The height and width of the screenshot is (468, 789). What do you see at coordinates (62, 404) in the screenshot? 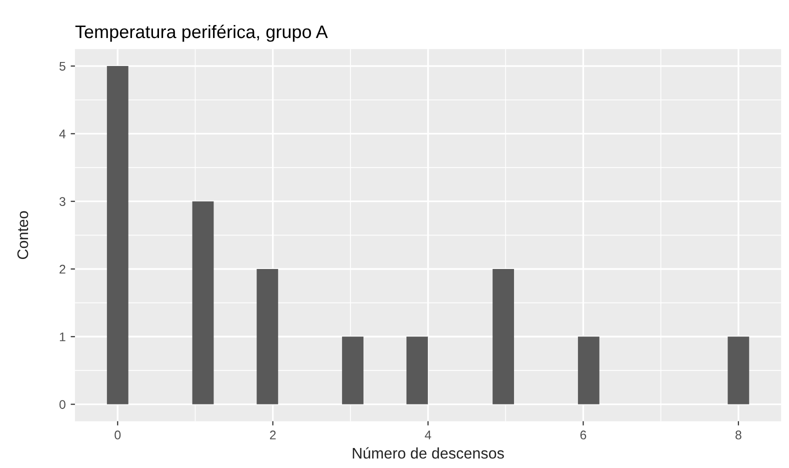
I see `y-tick-label: 0` at bounding box center [62, 404].